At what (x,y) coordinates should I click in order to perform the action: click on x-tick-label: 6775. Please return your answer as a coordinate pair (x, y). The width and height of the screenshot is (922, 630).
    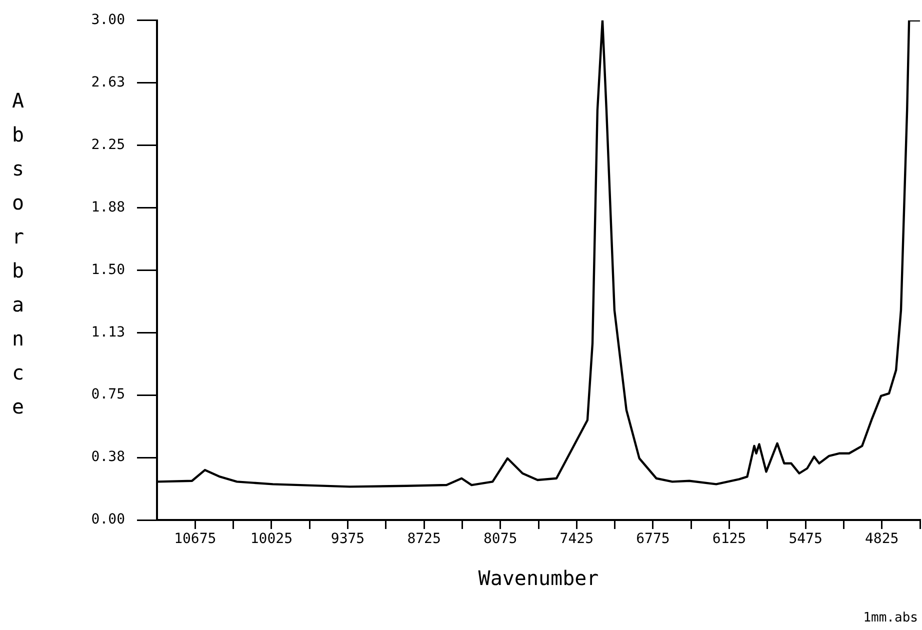
    Looking at the image, I should click on (653, 539).